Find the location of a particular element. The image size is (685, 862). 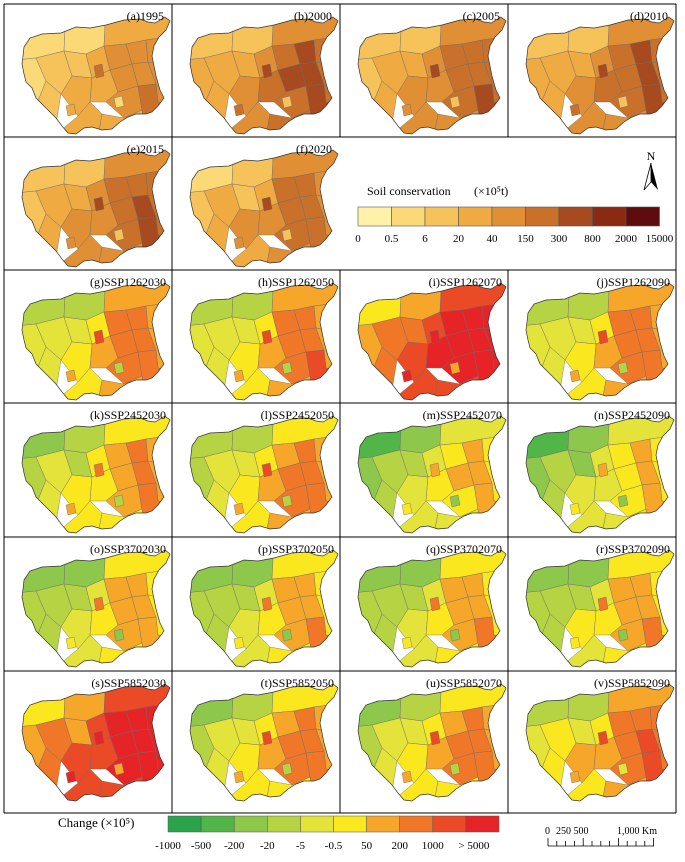

change-legend-title: Change (×10⁵) is located at coordinates (96, 822).